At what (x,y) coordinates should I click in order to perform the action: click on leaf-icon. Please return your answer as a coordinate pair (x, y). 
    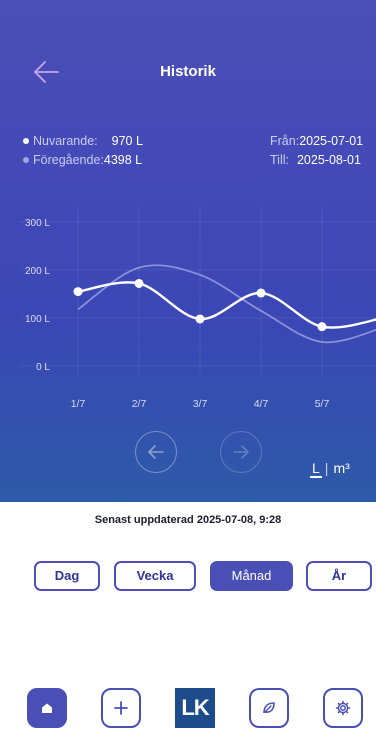
    Looking at the image, I should click on (269, 708).